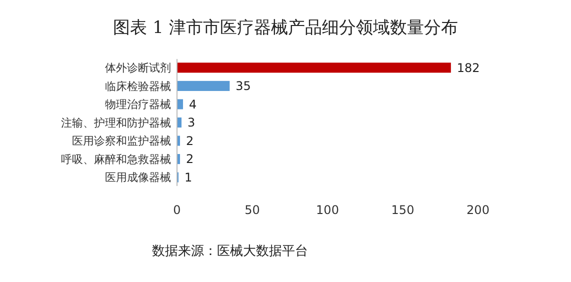  What do you see at coordinates (116, 159) in the screenshot?
I see `y-tick-label: 呼吸、麻醉和急救器械` at bounding box center [116, 159].